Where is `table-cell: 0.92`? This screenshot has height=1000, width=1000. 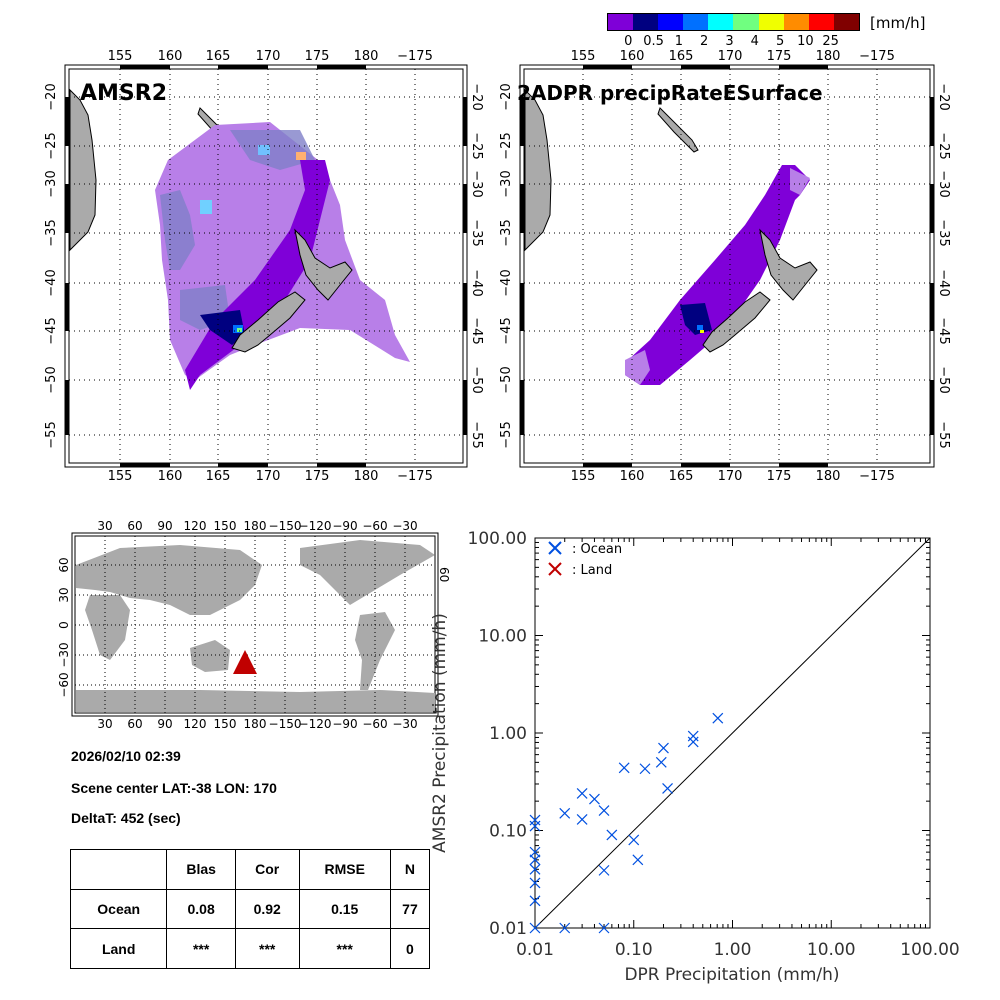 table-cell: 0.92 is located at coordinates (267, 909).